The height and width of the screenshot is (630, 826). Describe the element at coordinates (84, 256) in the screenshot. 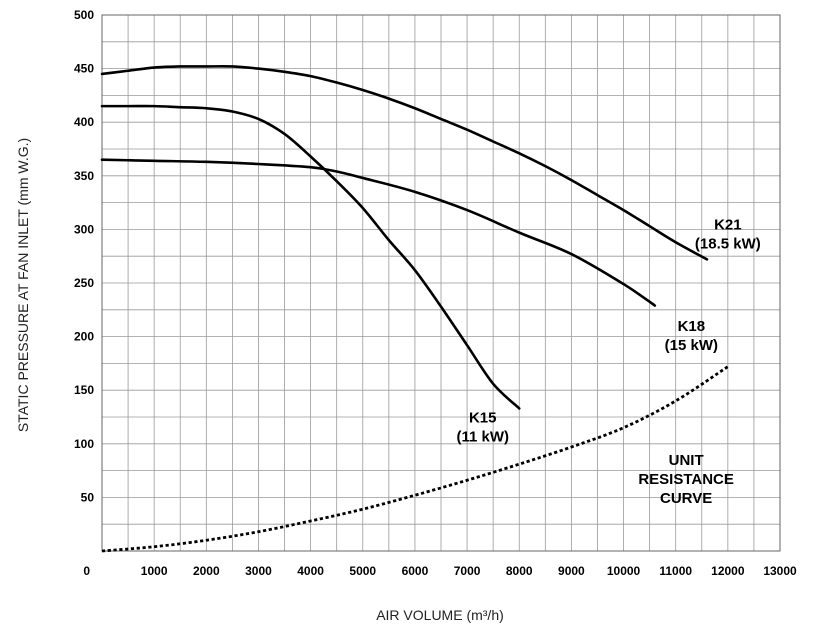

I see `y-tick-labels: 50 100 150 200 250 300 350 400 450 500` at that location.